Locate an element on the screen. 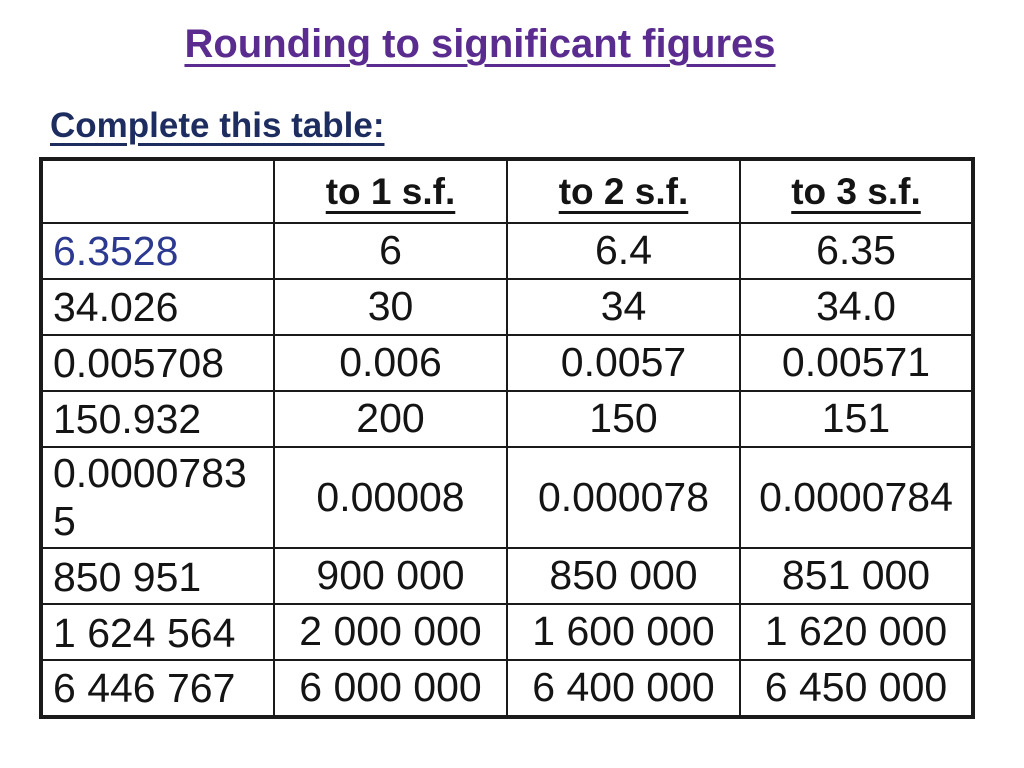 This screenshot has width=1024, height=768. answer-cell: 851 000 is located at coordinates (856, 576).